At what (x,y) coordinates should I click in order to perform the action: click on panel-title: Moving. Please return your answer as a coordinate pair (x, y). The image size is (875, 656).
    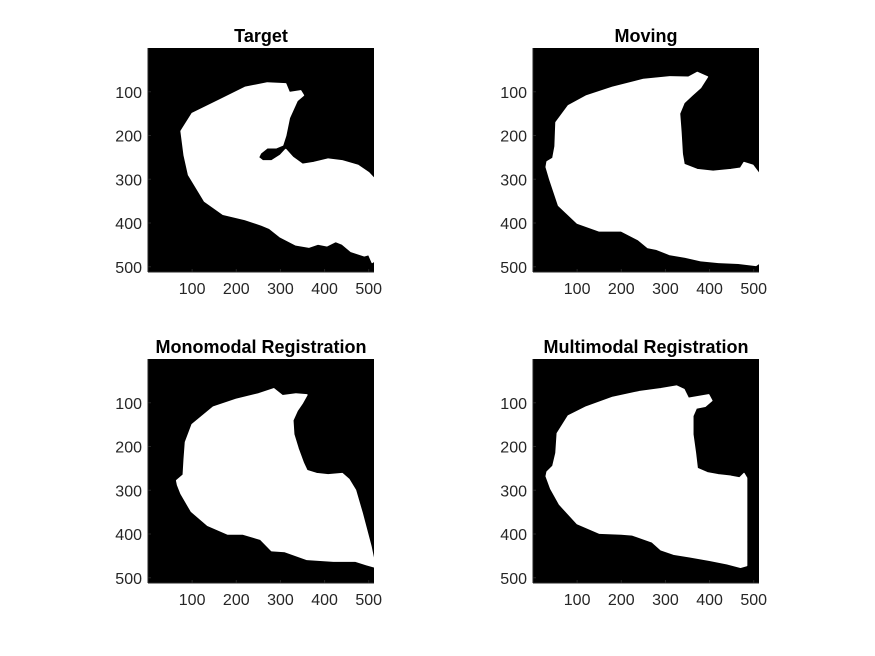
    Looking at the image, I should click on (646, 36).